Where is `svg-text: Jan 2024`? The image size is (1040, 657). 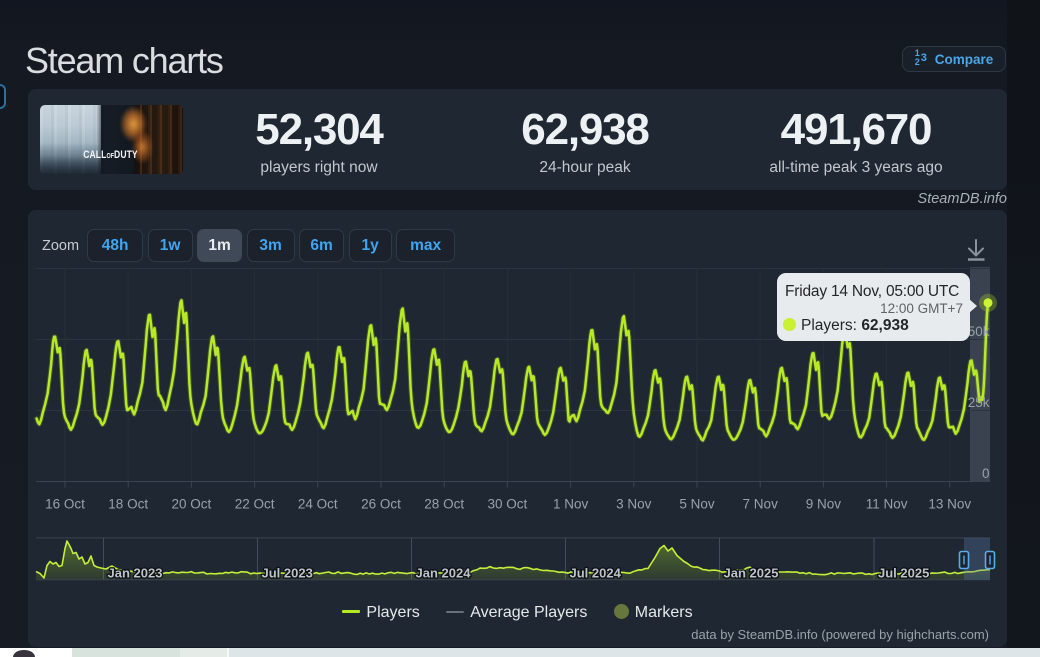
svg-text: Jan 2024 is located at coordinates (444, 573).